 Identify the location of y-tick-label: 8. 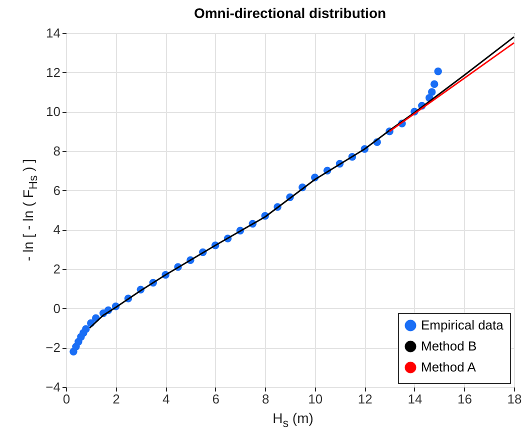
(56, 151).